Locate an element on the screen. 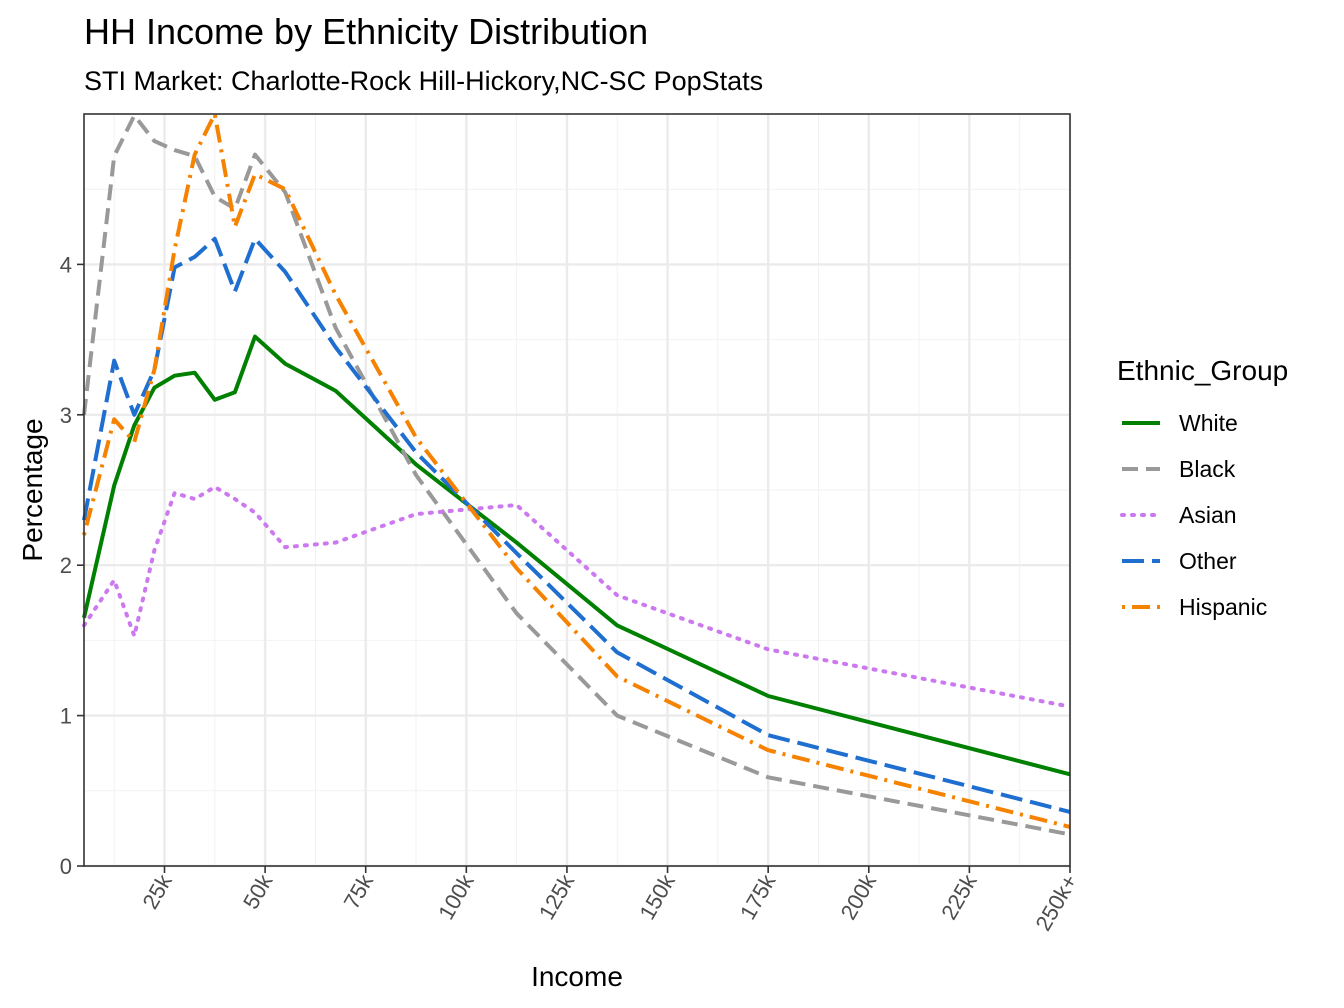 The width and height of the screenshot is (1344, 1008). x-tick-label: 225k is located at coordinates (959, 896).